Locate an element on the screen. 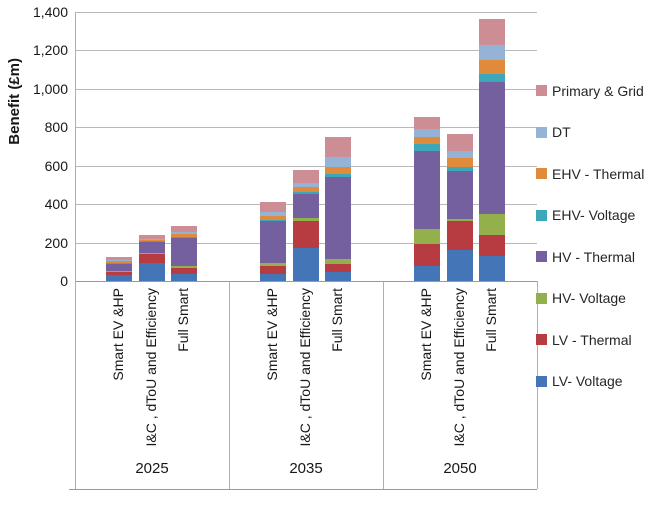 The width and height of the screenshot is (654, 510). y-tick-label: 600 is located at coordinates (56, 165).